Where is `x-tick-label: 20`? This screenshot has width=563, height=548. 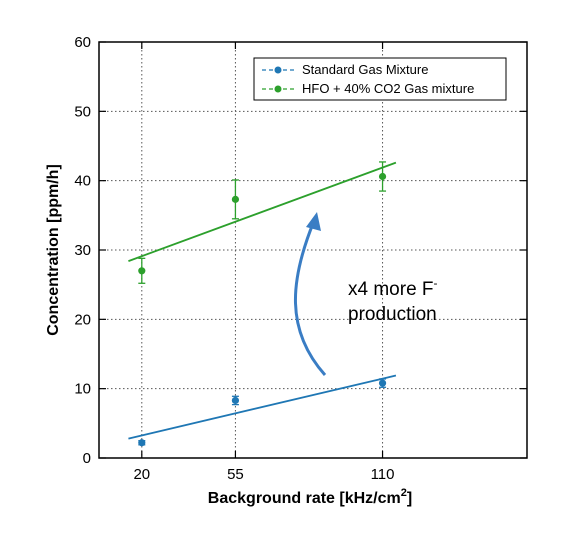
x-tick-label: 20 is located at coordinates (141, 474).